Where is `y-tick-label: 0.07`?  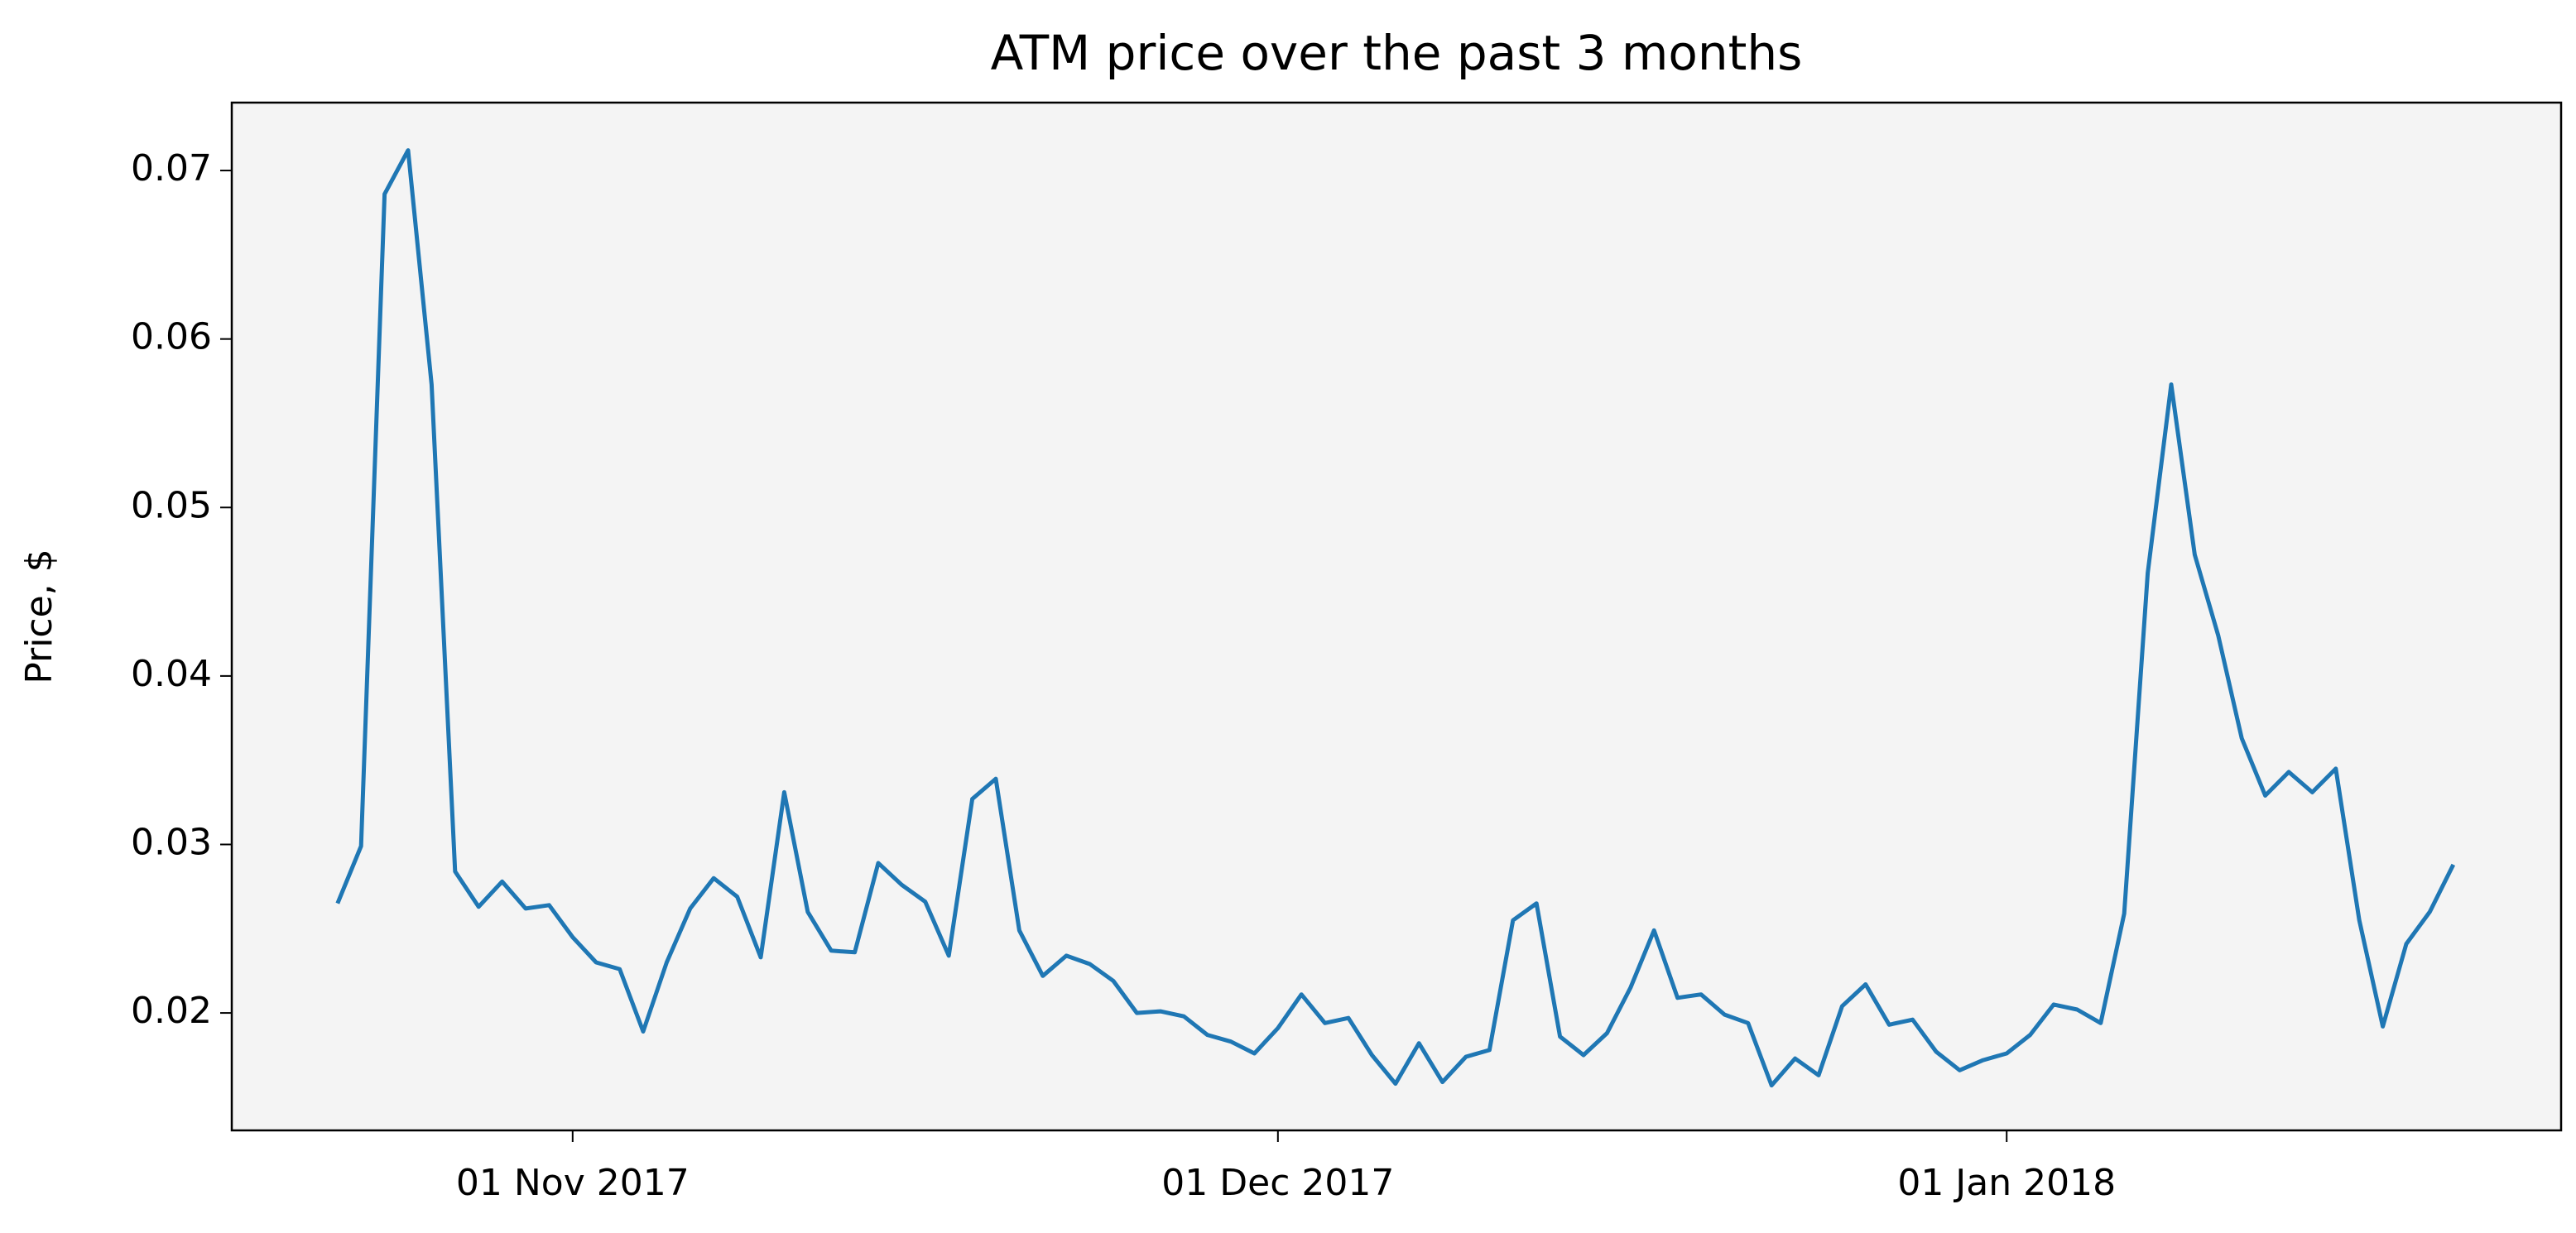 y-tick-label: 0.07 is located at coordinates (171, 168).